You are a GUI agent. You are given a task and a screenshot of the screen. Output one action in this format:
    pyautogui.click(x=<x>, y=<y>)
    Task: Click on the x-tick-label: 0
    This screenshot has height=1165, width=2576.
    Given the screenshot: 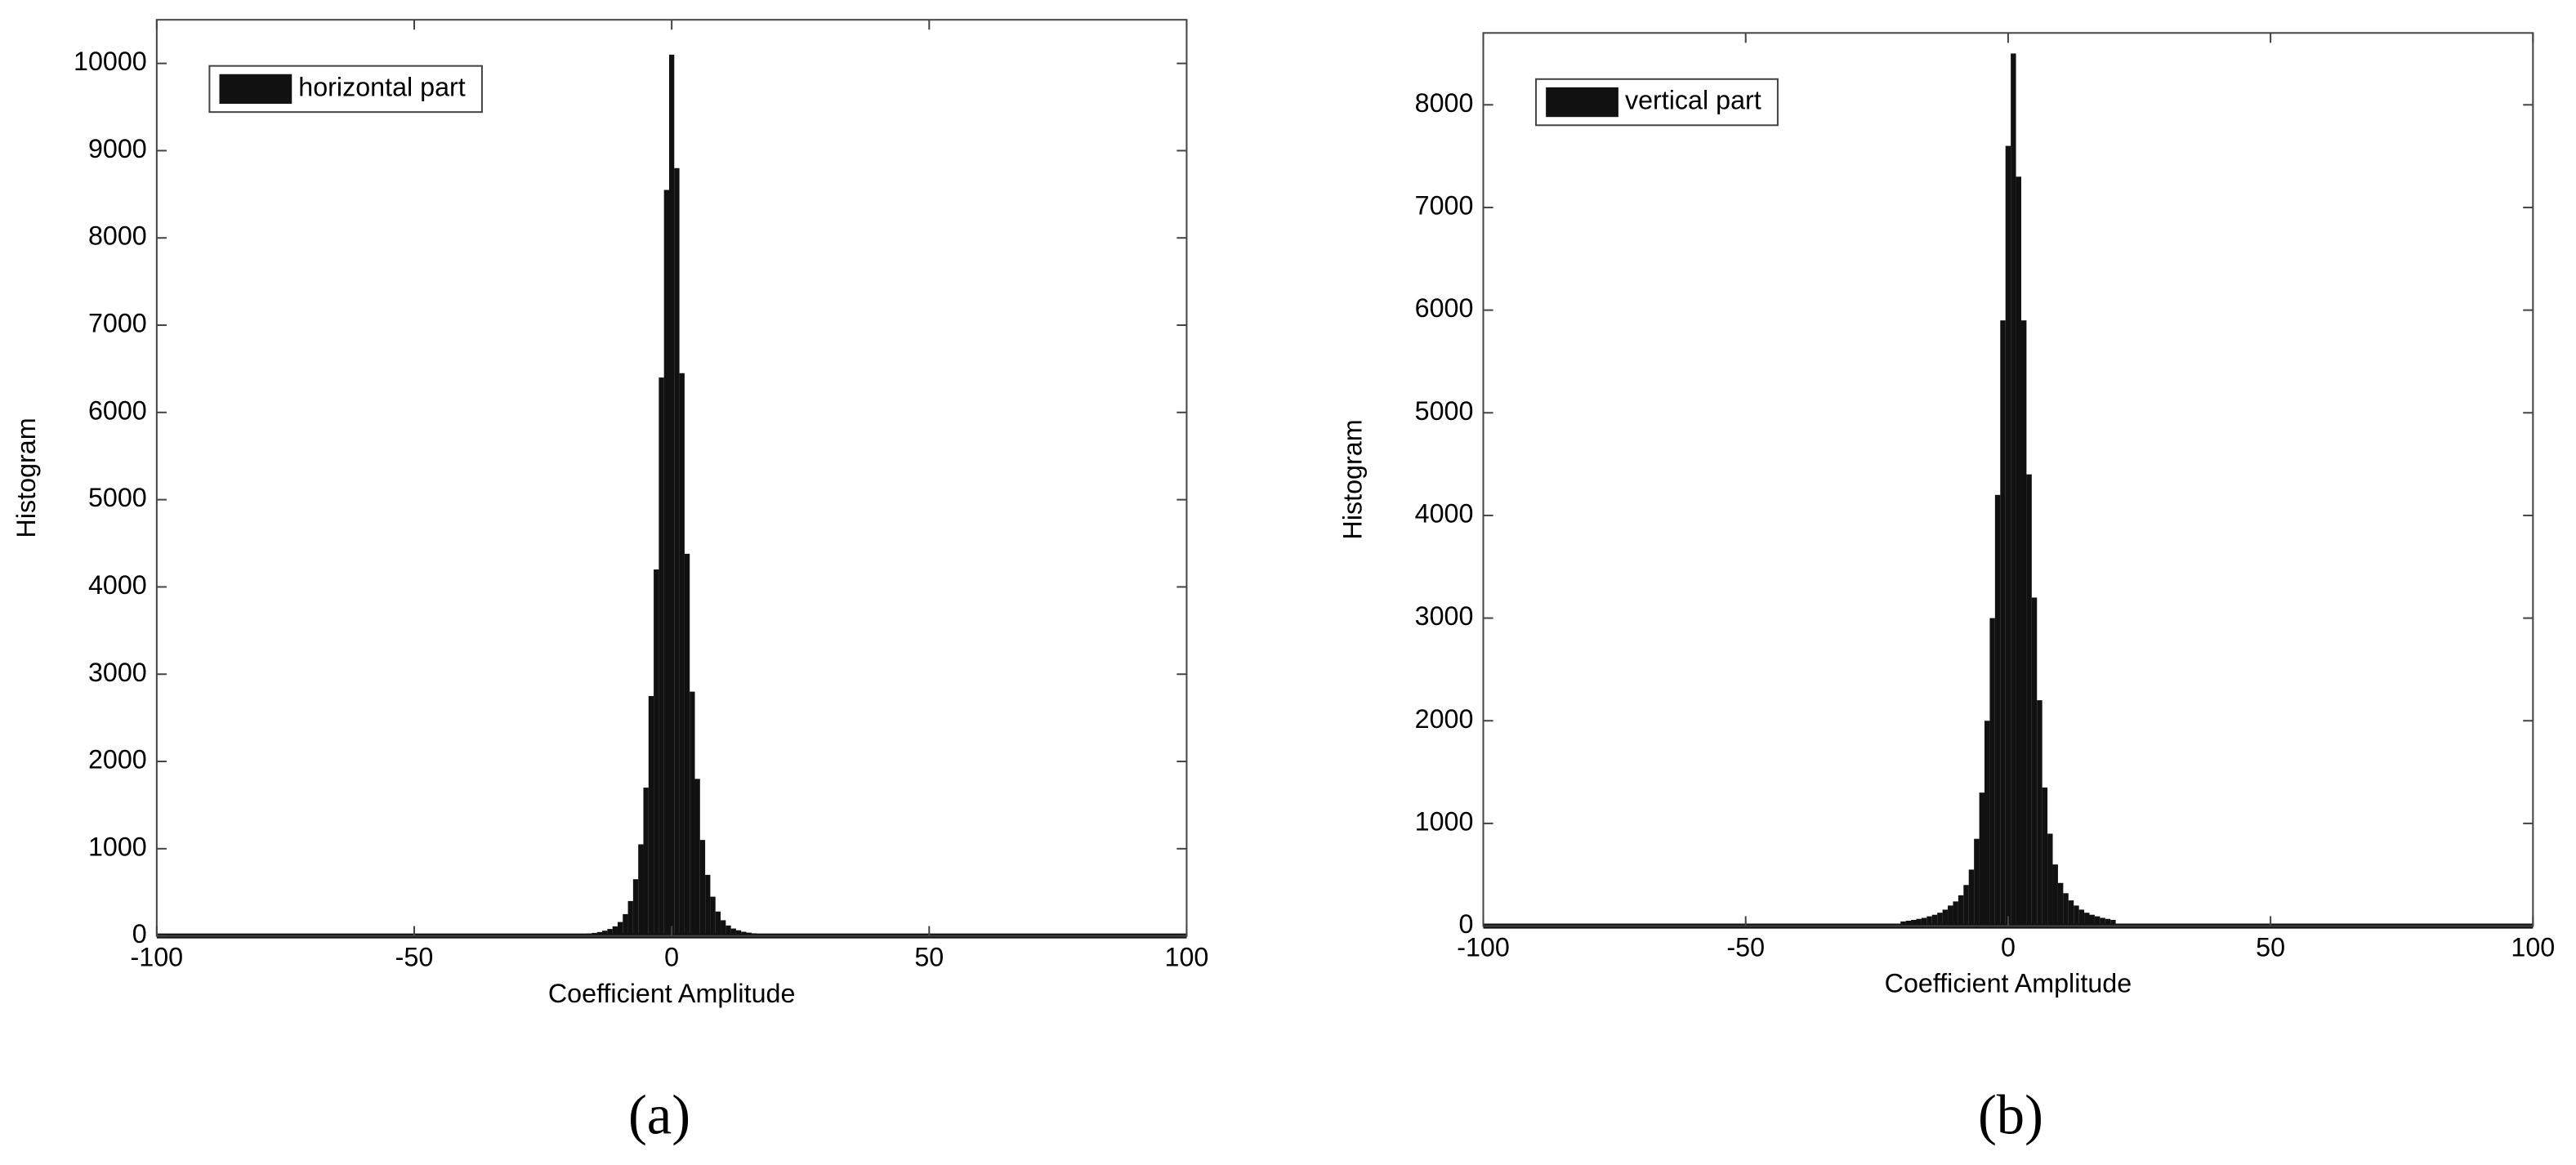 What is the action you would take?
    pyautogui.click(x=2009, y=947)
    